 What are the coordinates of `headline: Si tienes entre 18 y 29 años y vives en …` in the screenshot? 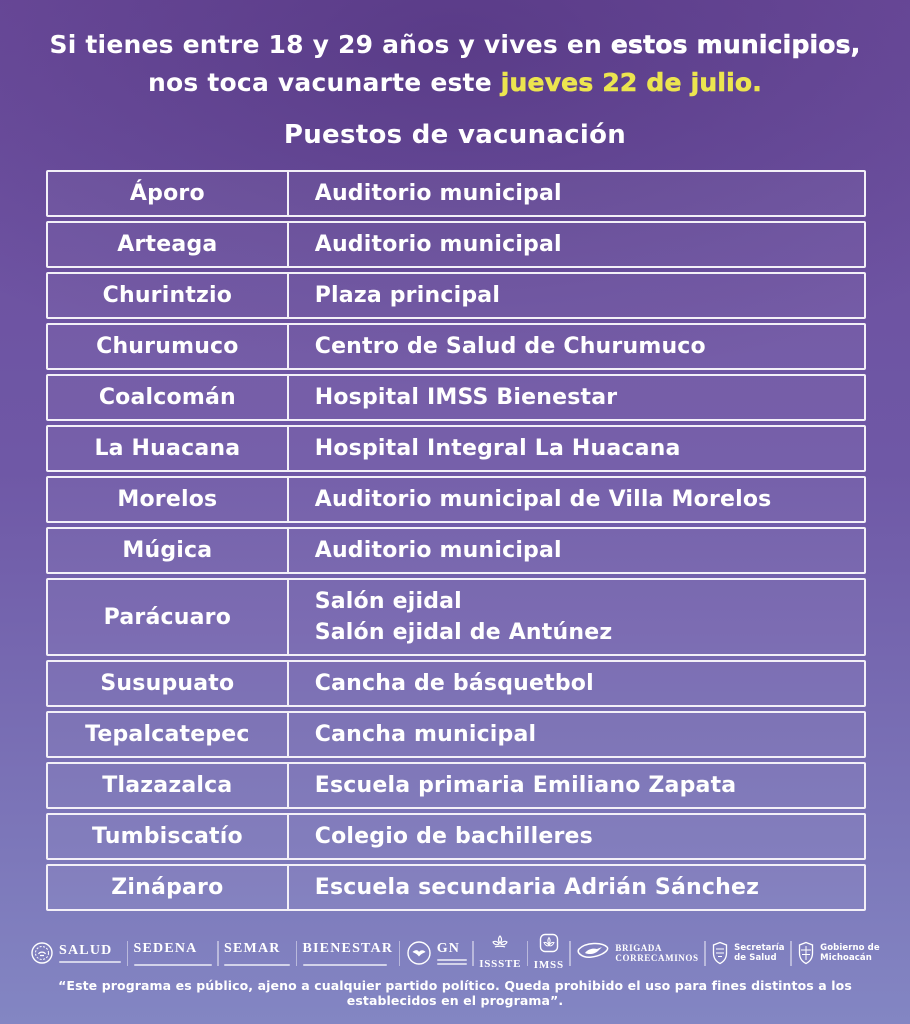 It's located at (455, 64).